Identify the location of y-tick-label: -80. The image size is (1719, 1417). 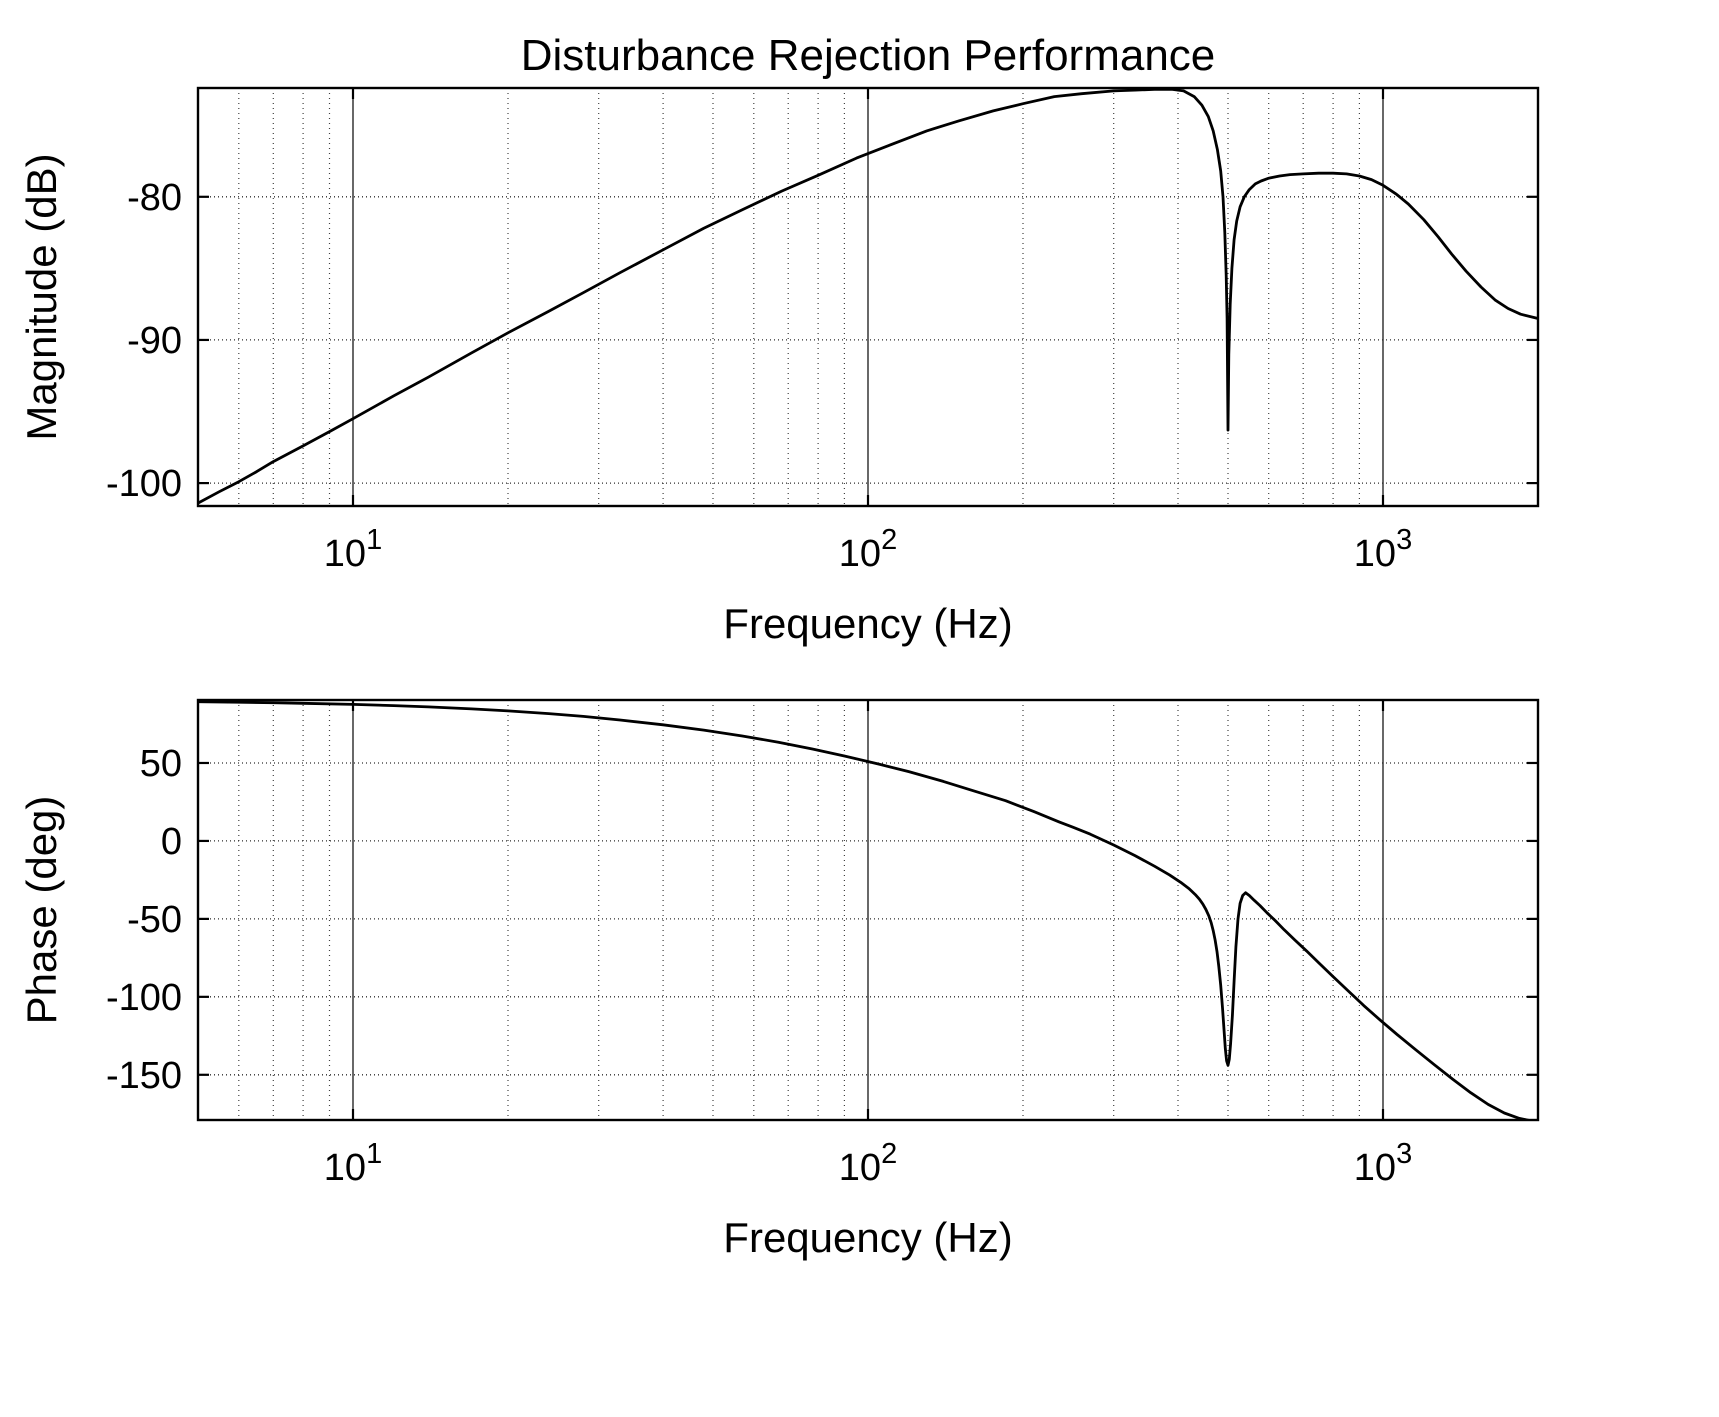
(154, 198).